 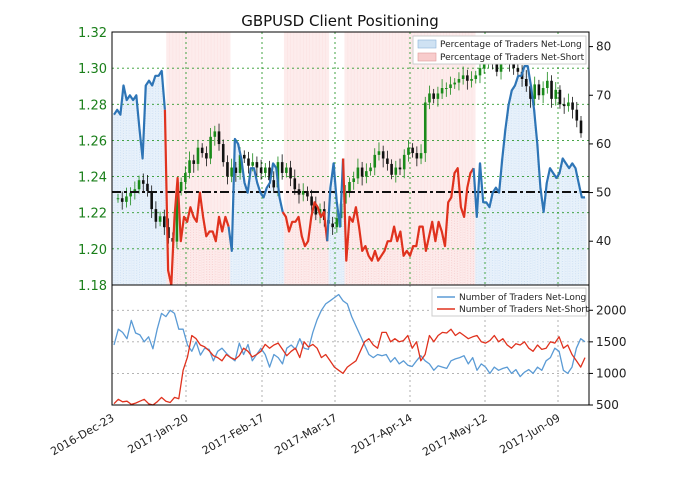 I want to click on price-tick-label: 1.26, so click(x=92, y=141).